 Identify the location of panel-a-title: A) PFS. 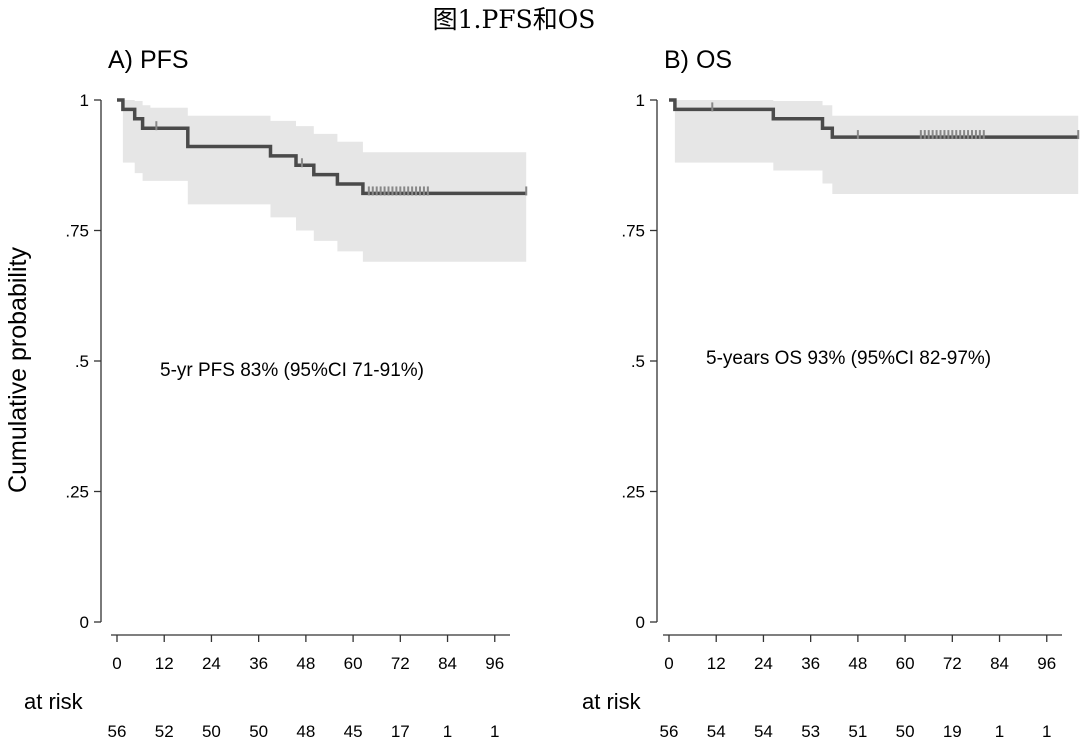
(148, 60).